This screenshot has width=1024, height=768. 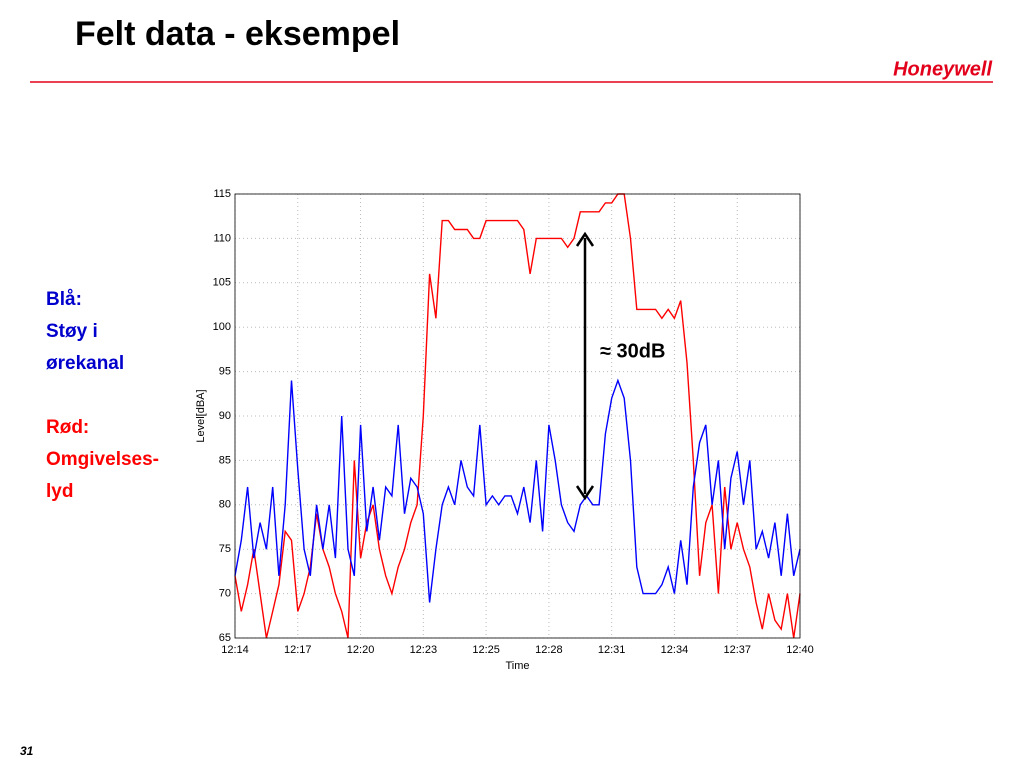 I want to click on note-line: ørekanal, so click(x=85, y=363).